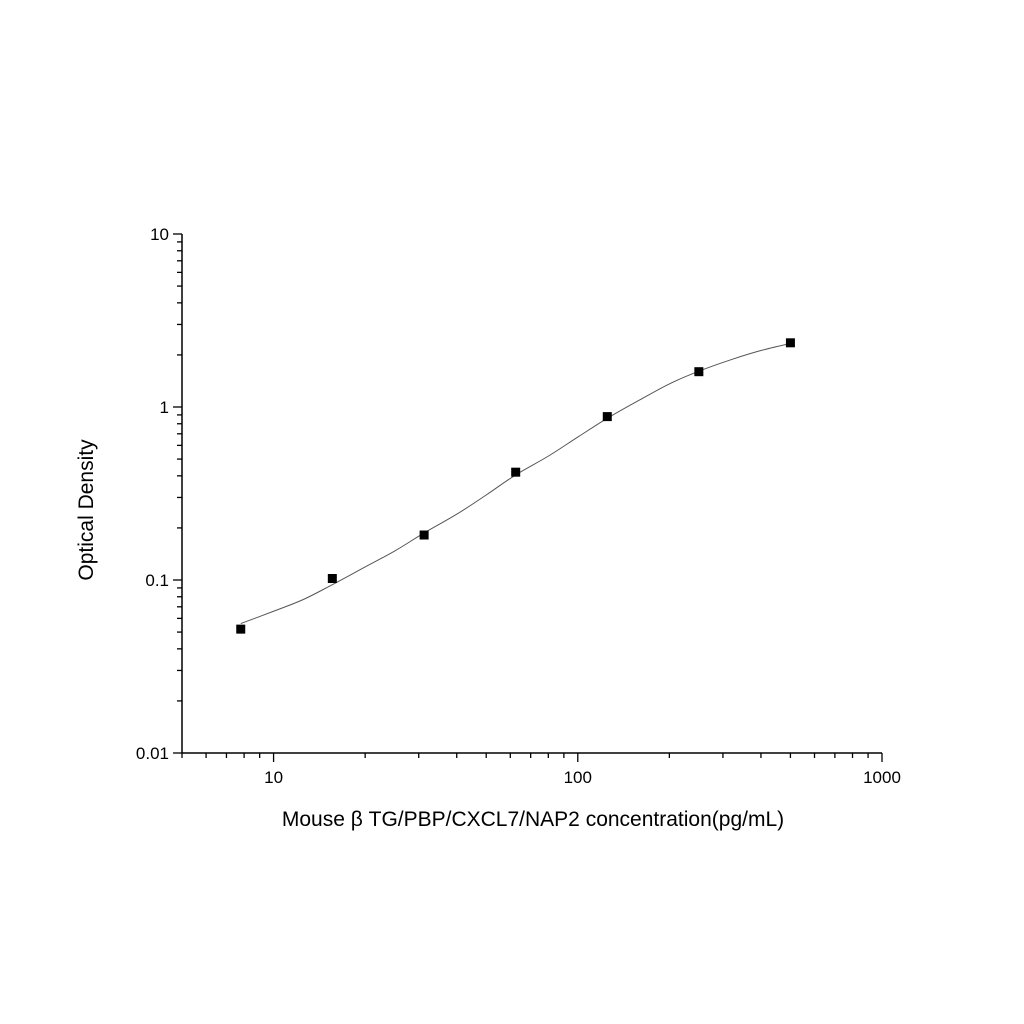  Describe the element at coordinates (159, 494) in the screenshot. I see `y-axis-ticks: 0.01 0.1 1 10` at that location.